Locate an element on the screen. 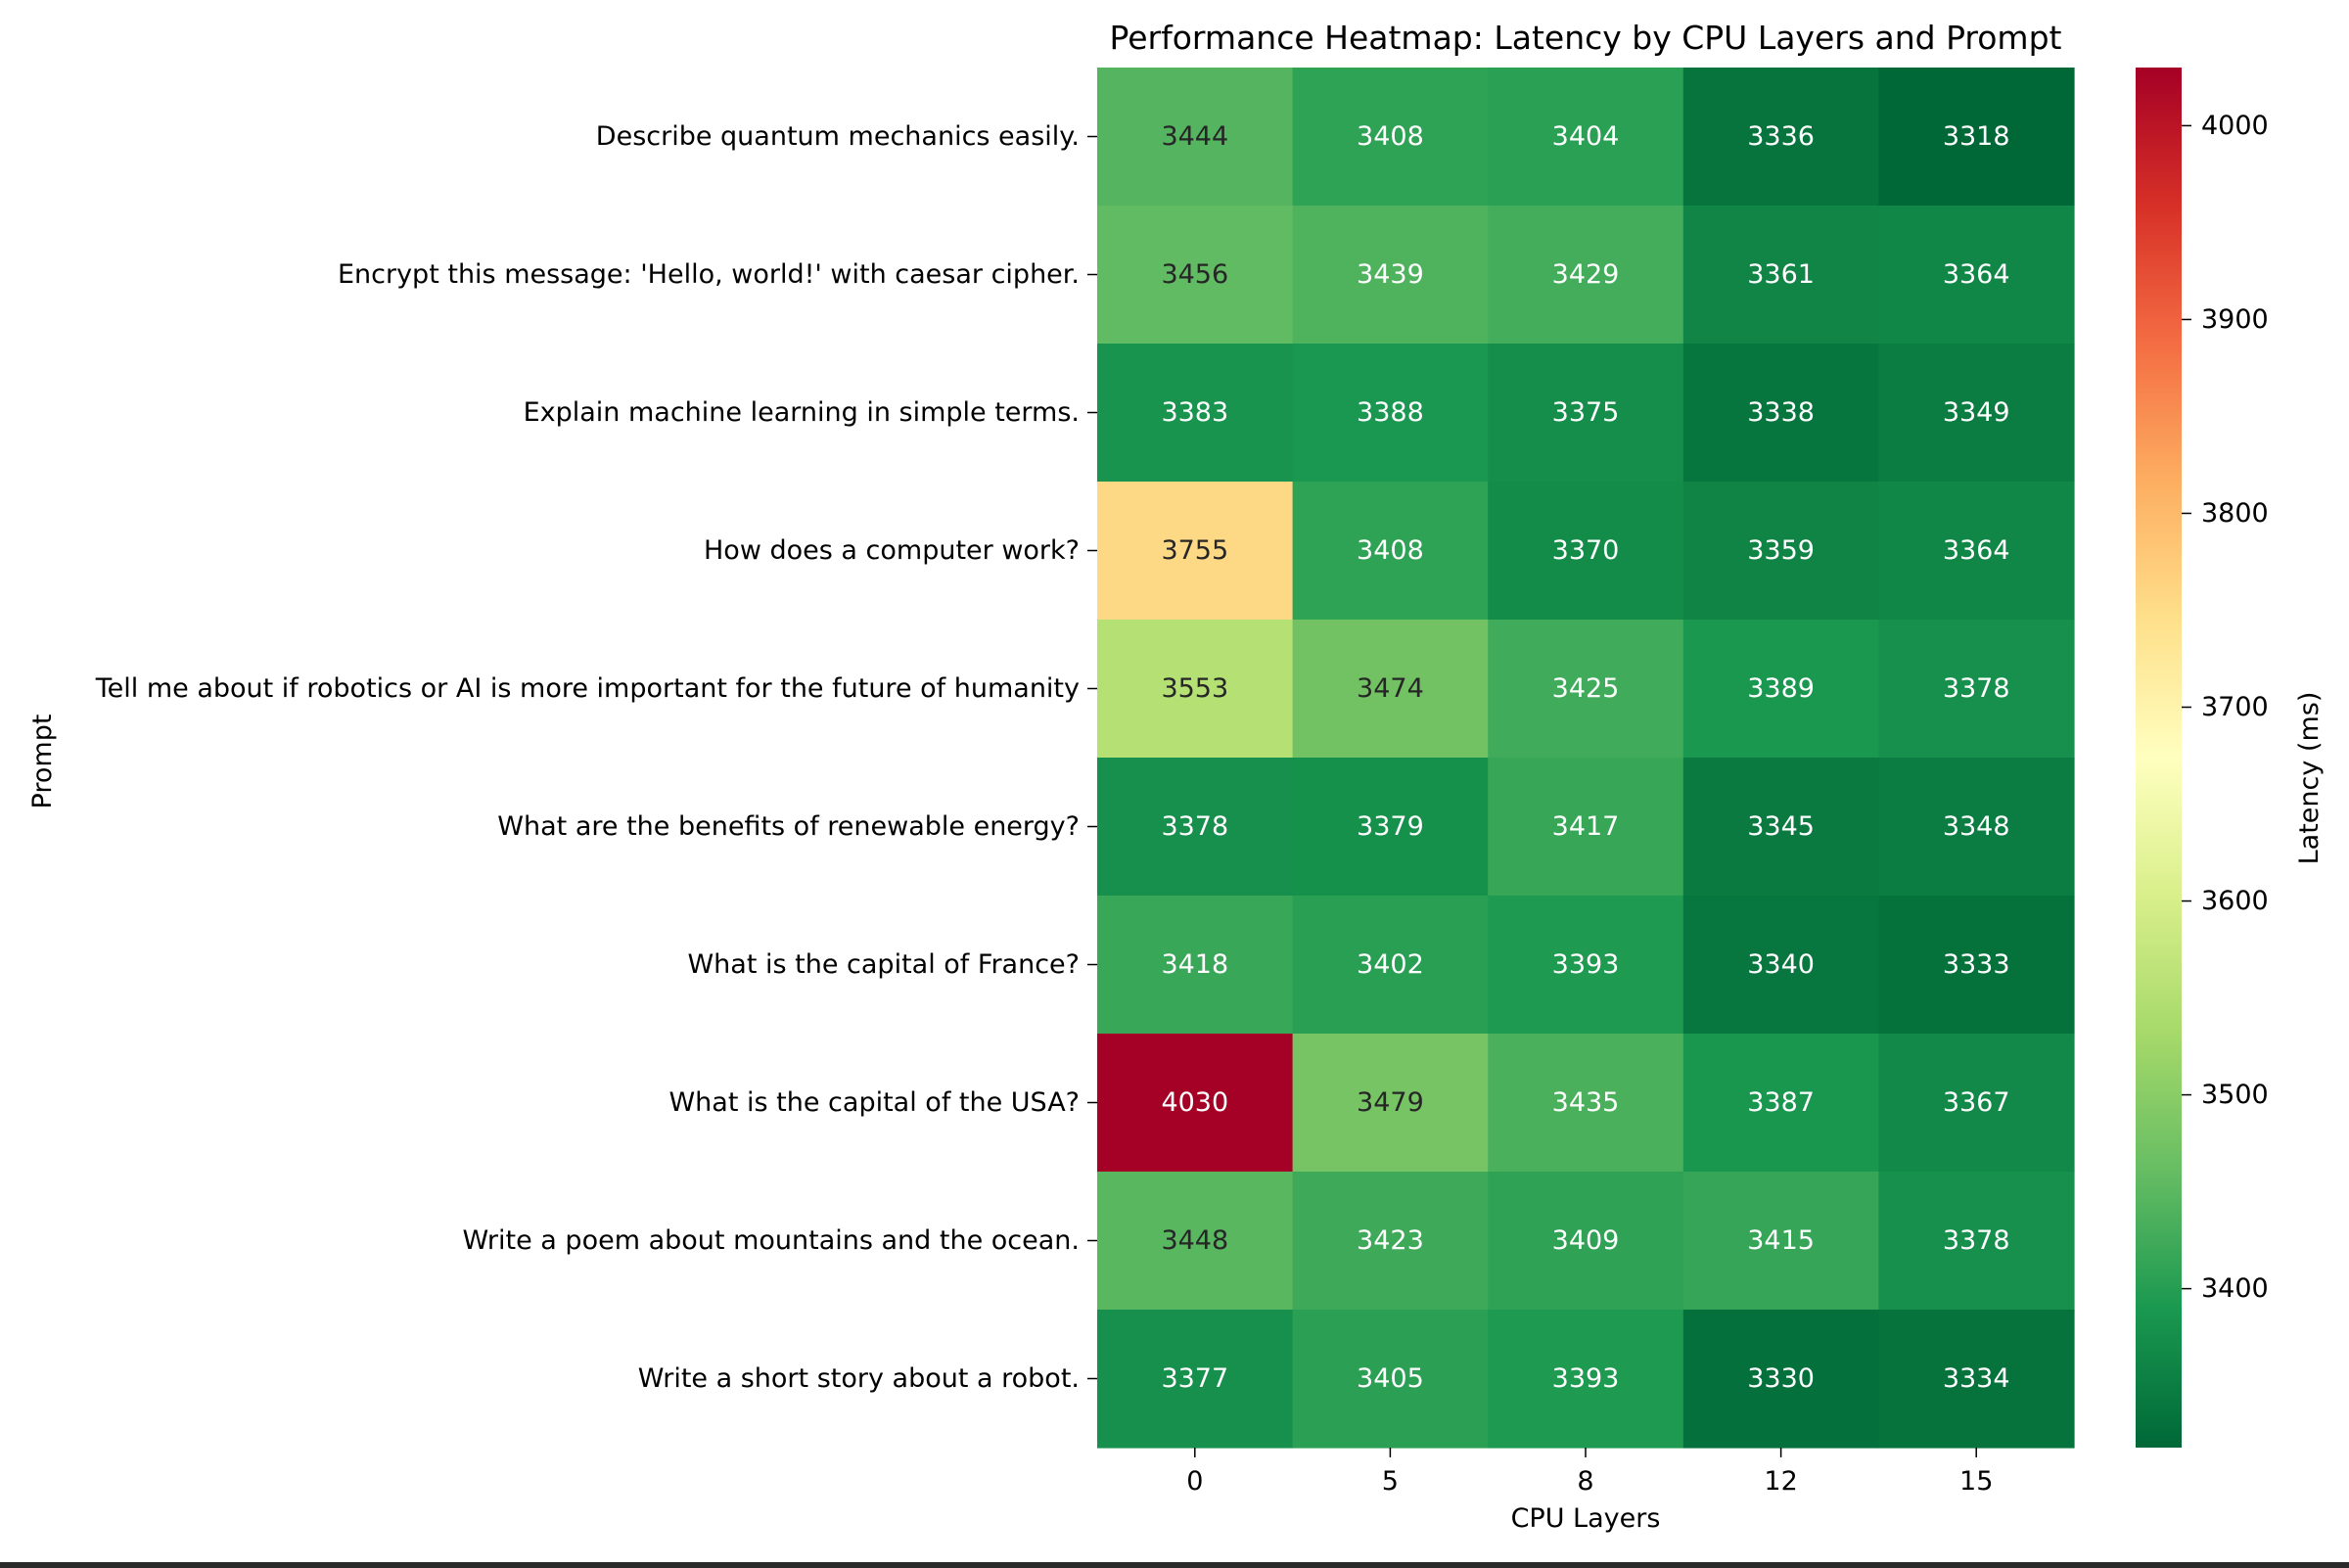  y-tick-label: What is the capital of the USA? is located at coordinates (874, 1102).